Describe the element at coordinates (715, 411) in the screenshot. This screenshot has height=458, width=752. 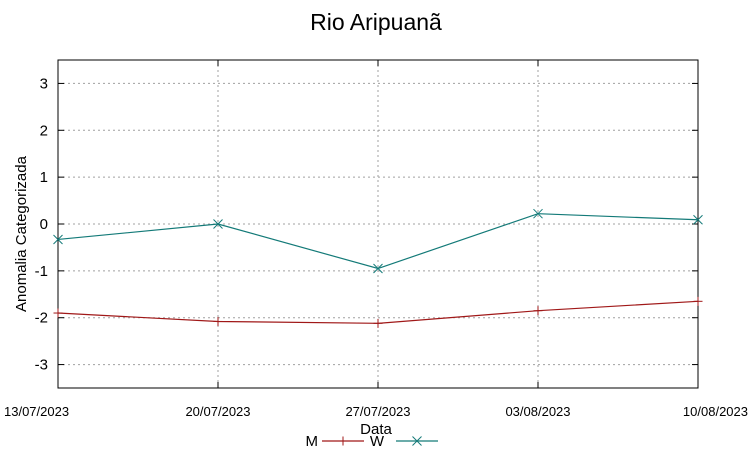
I see `x-tick-label: 10/08/2023` at that location.